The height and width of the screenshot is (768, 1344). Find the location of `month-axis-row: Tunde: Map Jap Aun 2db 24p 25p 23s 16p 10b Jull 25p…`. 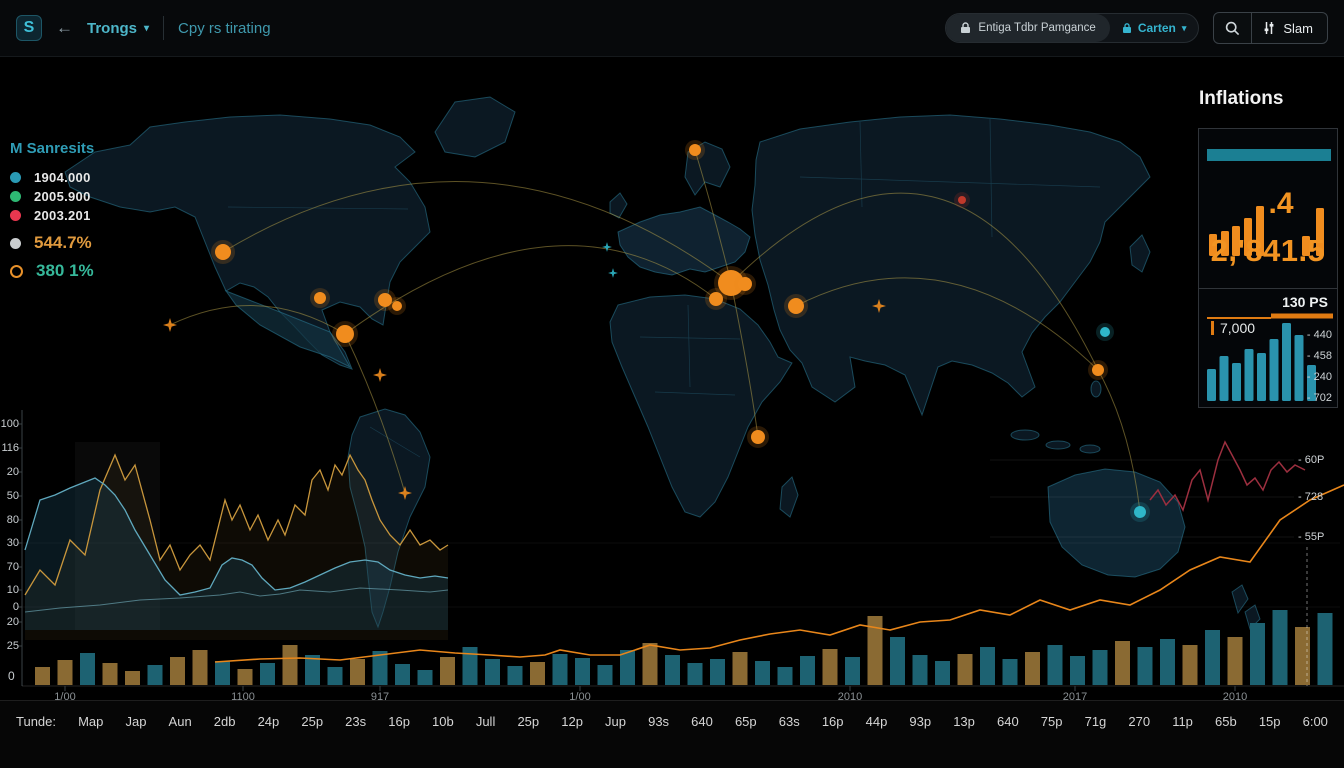

month-axis-row: Tunde: Map Jap Aun 2db 24p 25p 23s 16p 10b Jull 25p… is located at coordinates (672, 734).